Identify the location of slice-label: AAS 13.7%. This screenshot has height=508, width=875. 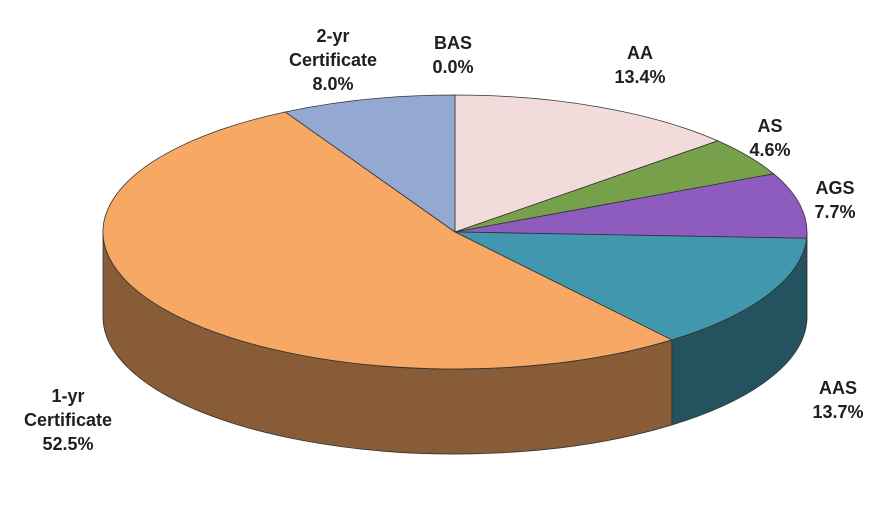
(826, 400).